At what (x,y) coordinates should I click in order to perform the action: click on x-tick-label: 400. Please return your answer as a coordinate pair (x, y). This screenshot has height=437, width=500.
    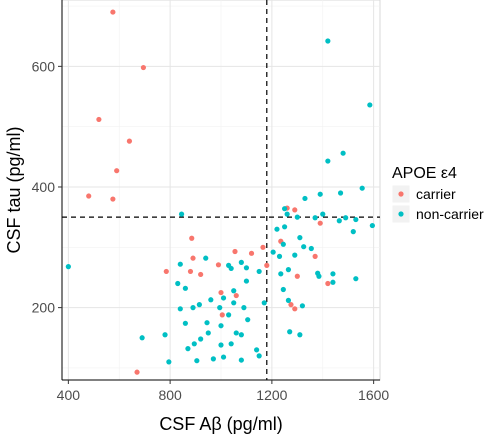
    Looking at the image, I should click on (69, 395).